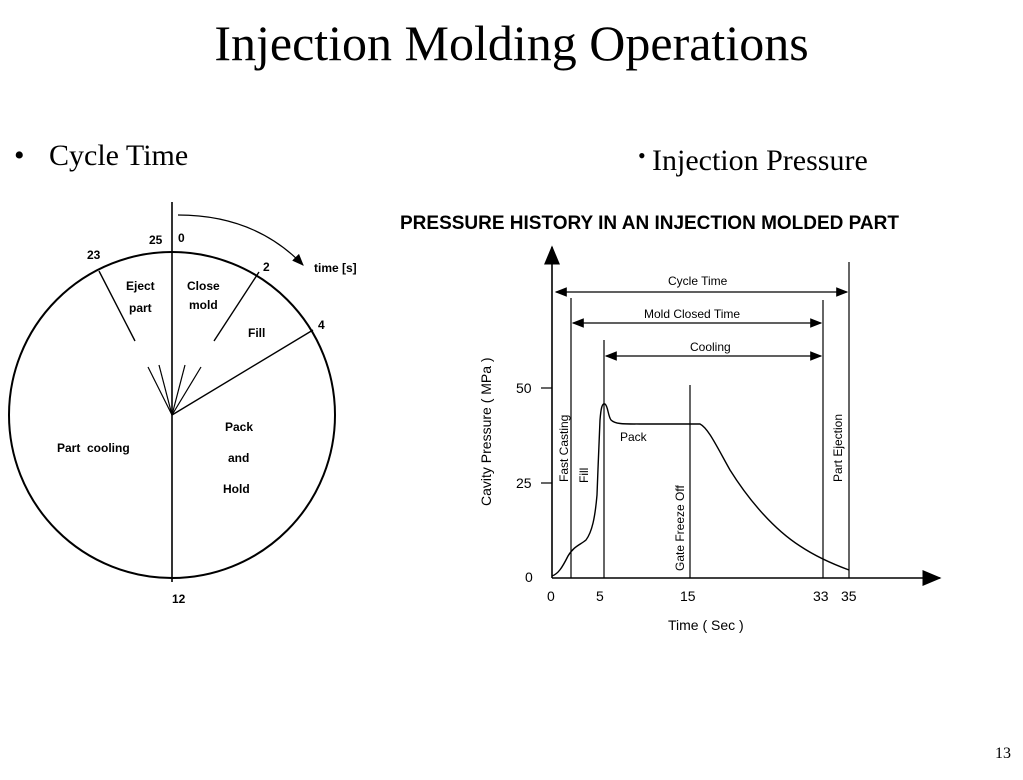  I want to click on marker-label-fast-casting: Fast Casting, so click(564, 448).